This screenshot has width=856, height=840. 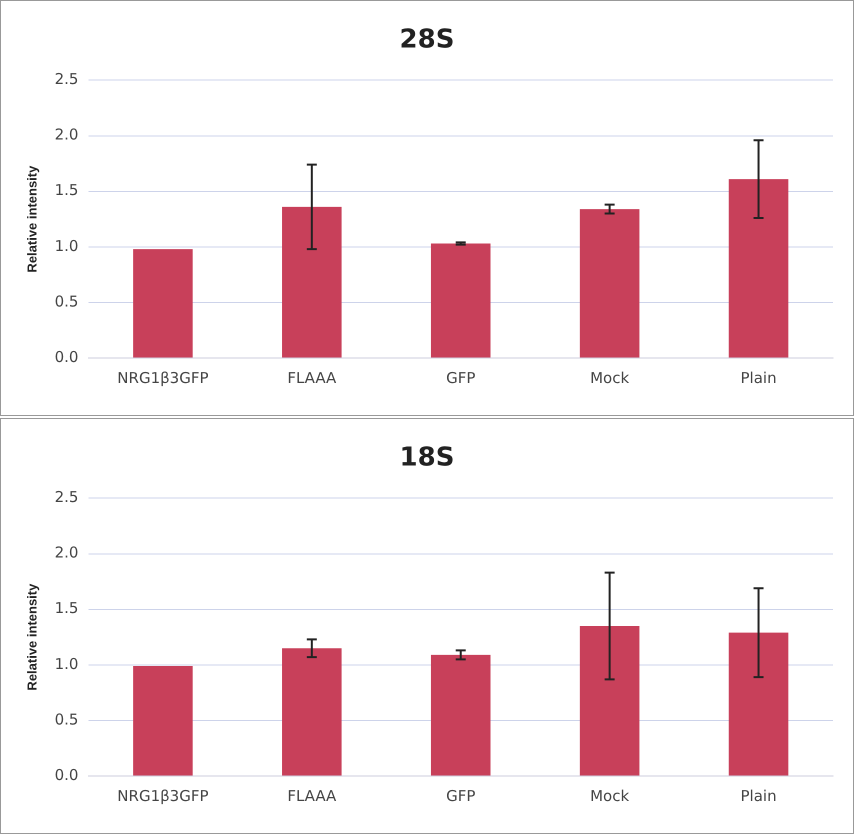 What do you see at coordinates (427, 39) in the screenshot?
I see `chart-title: 28S` at bounding box center [427, 39].